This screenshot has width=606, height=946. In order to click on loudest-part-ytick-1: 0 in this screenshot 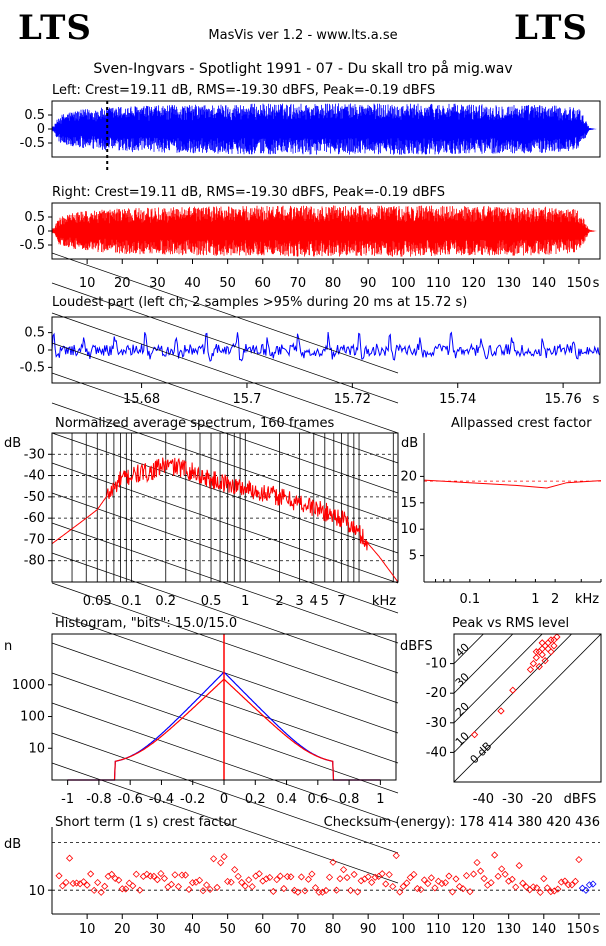, I will do `click(41, 350)`.